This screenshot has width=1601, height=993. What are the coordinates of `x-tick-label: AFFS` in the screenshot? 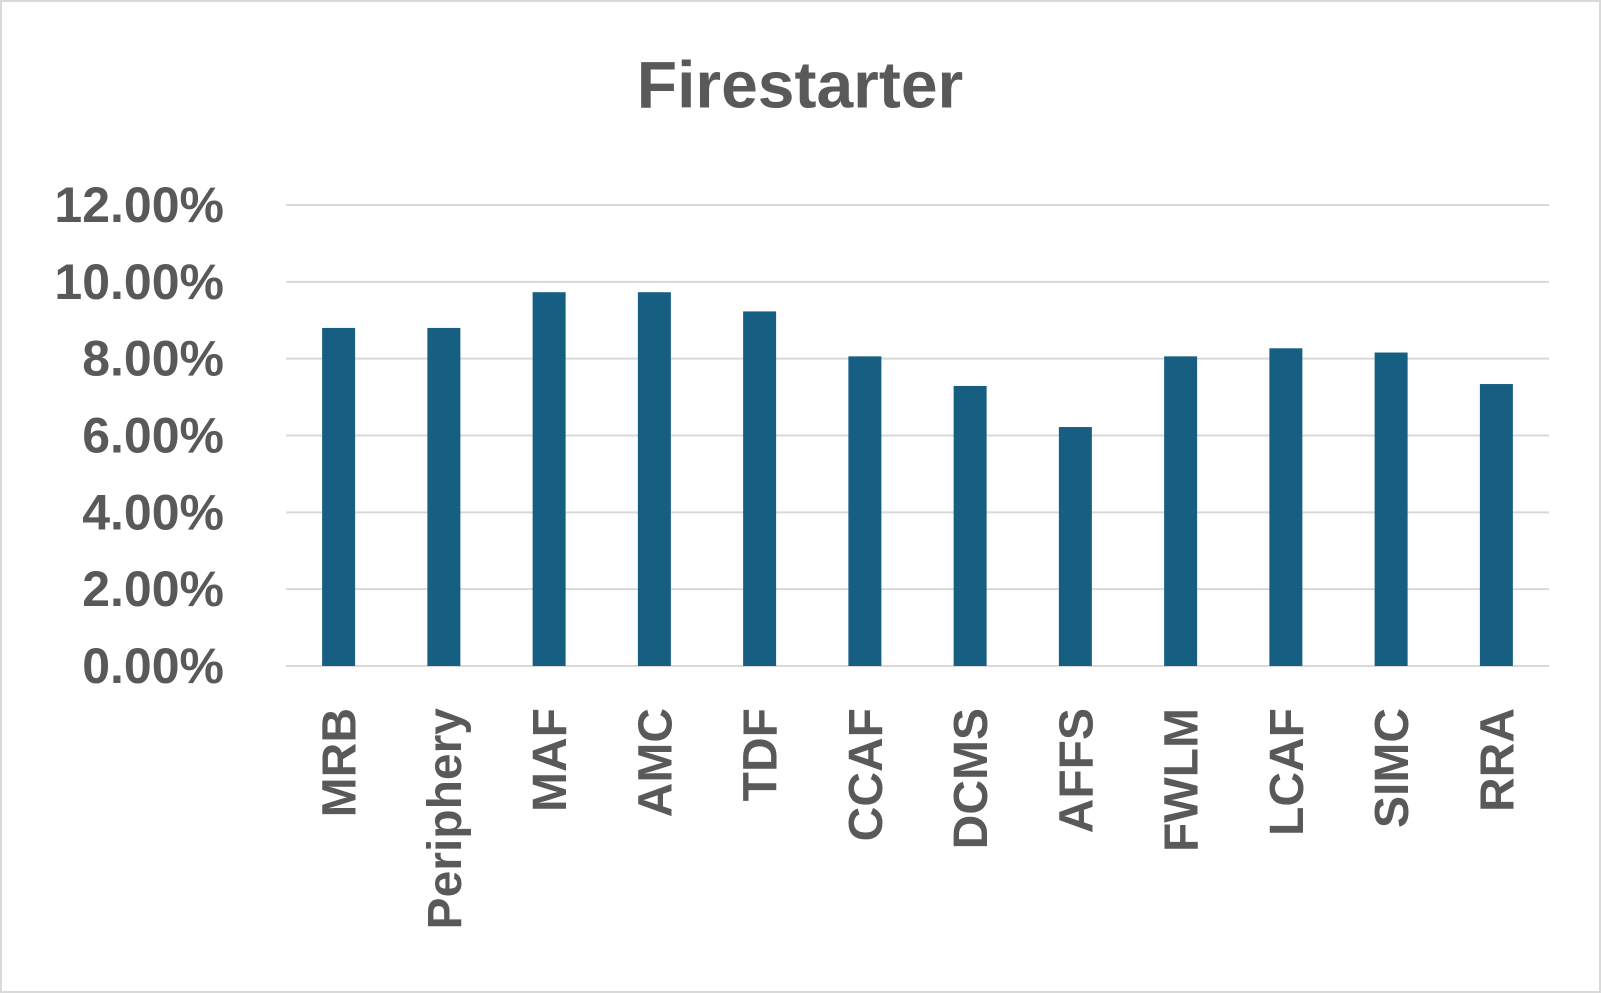 It's located at (1076, 770).